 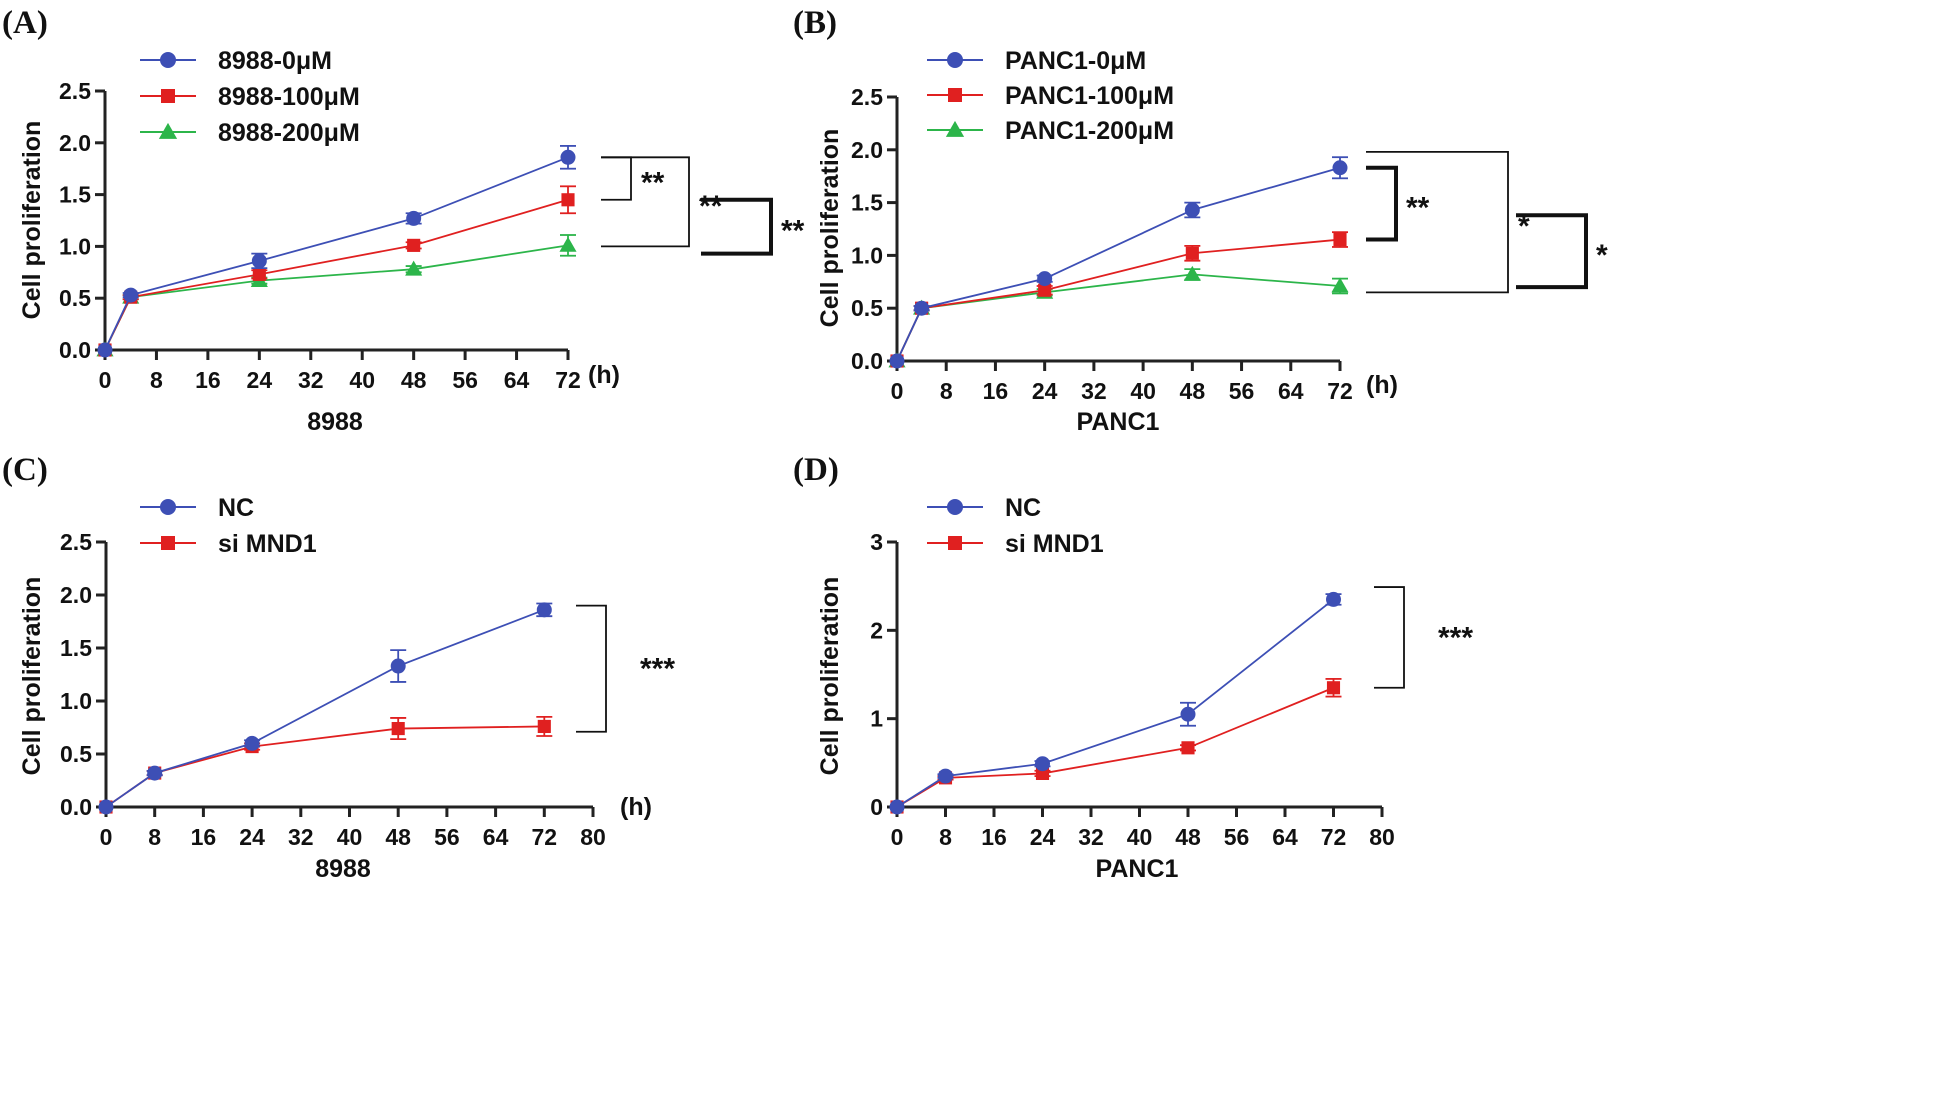 I want to click on legend-label: PANC1-100μM, so click(x=1089, y=96).